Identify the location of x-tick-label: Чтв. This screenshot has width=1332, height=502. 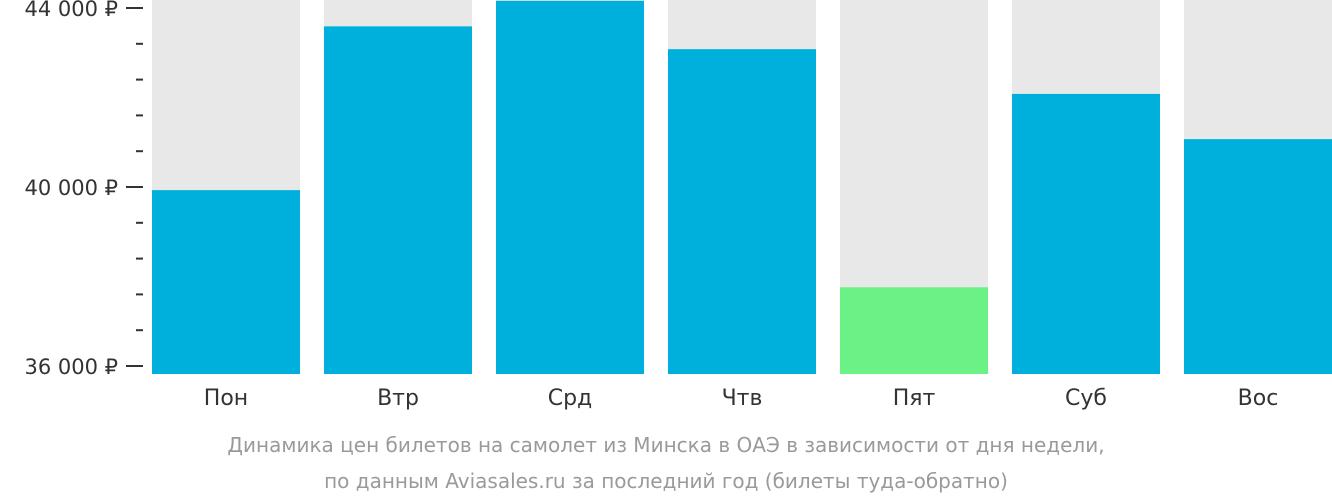
(742, 398).